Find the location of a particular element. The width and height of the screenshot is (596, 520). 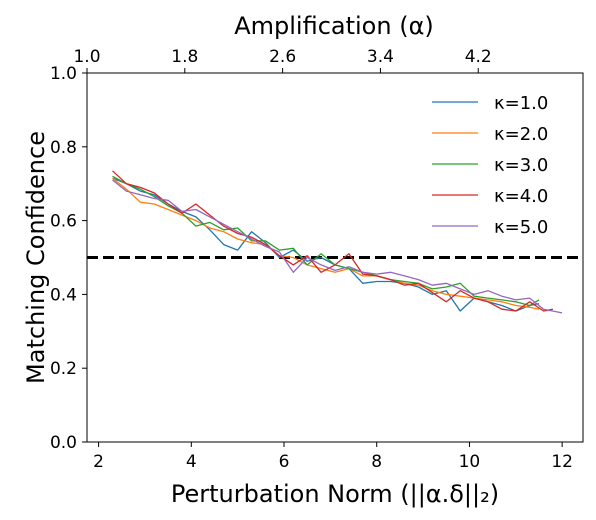

top-tick-label: 4.2 is located at coordinates (478, 57).